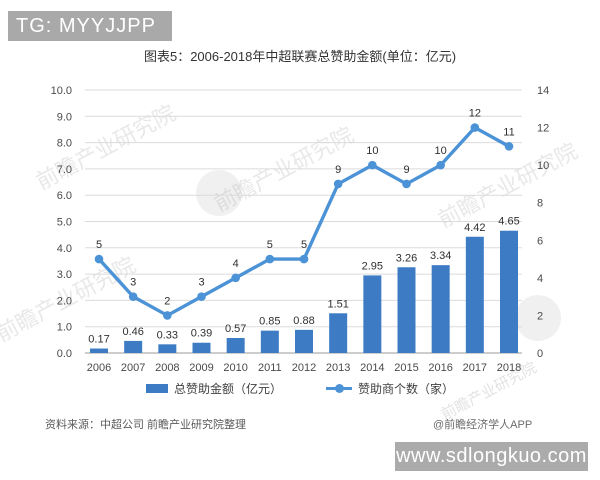  Describe the element at coordinates (540, 241) in the screenshot. I see `right-axis-tick: 6` at that location.